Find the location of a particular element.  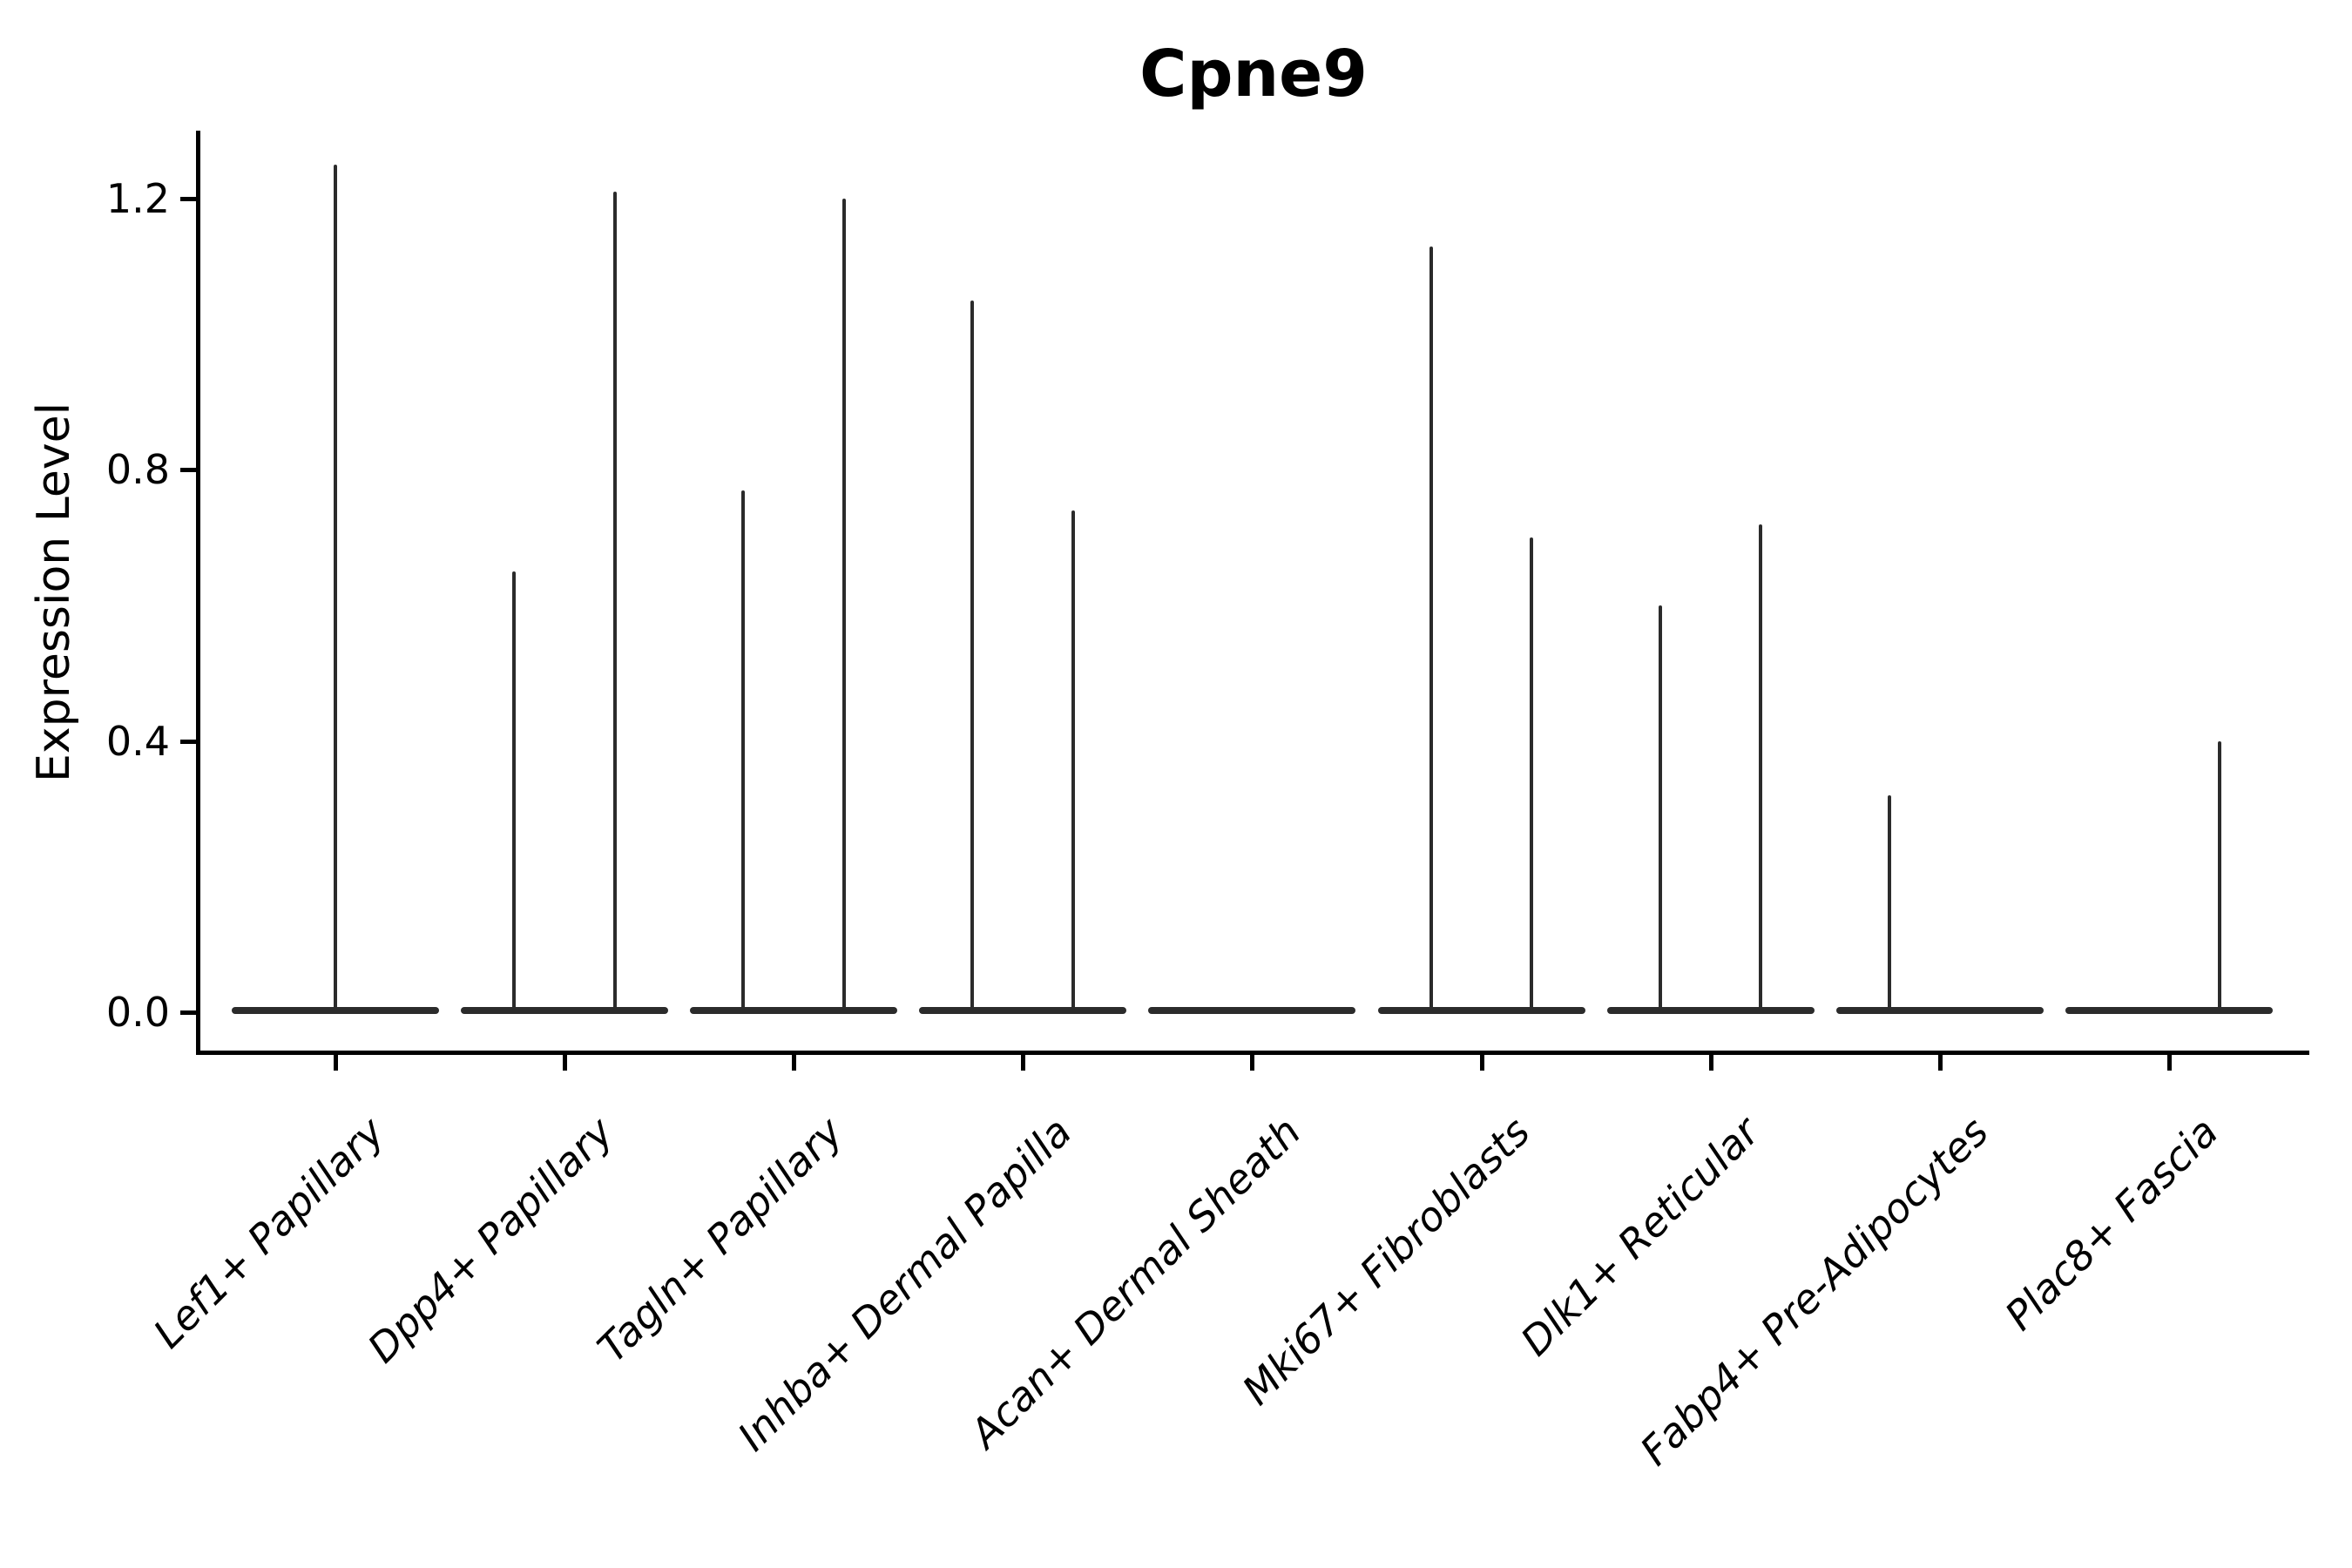

x-tick-label: Tagln+ Papillary is located at coordinates (720, 1240).